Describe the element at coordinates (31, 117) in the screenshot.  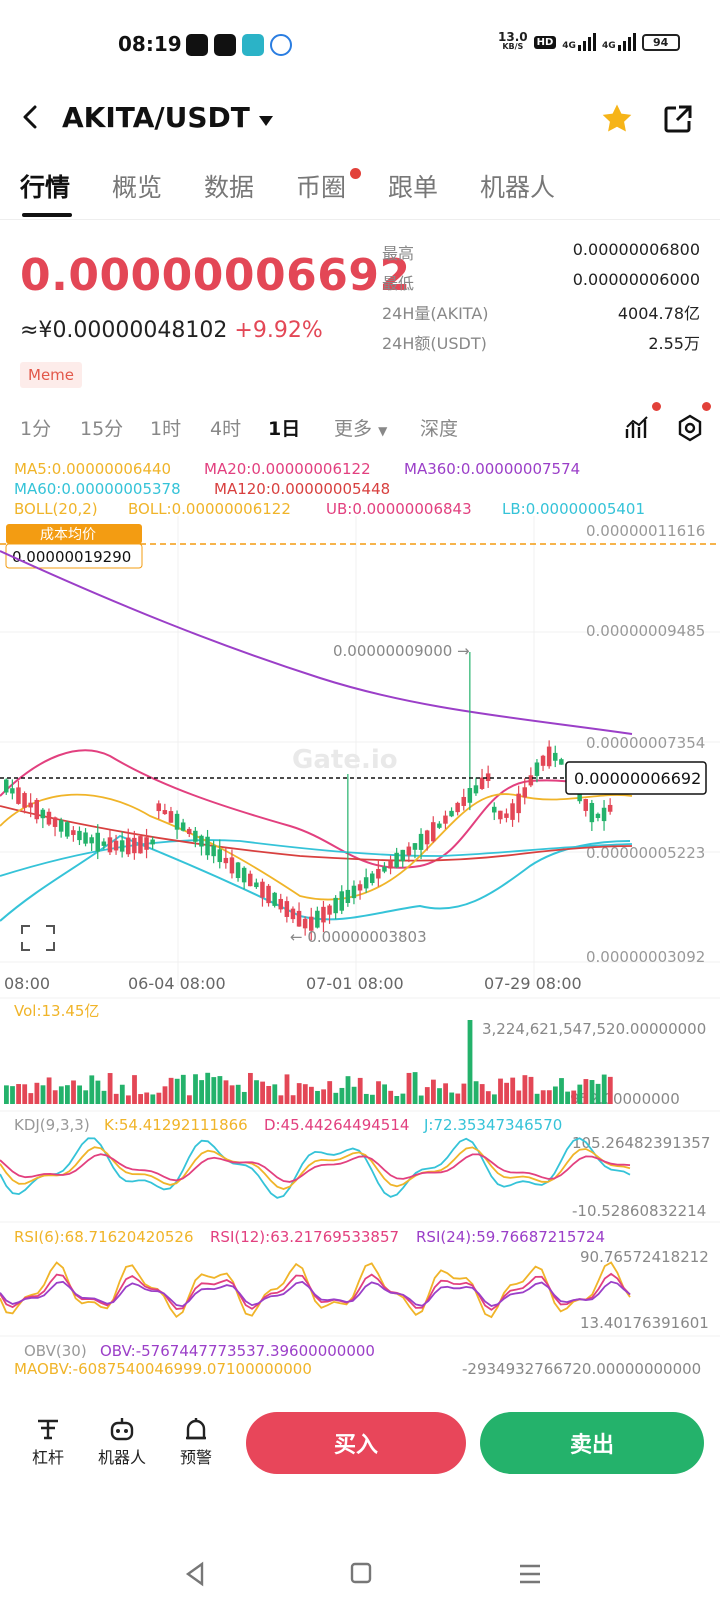
I see `back-button` at that location.